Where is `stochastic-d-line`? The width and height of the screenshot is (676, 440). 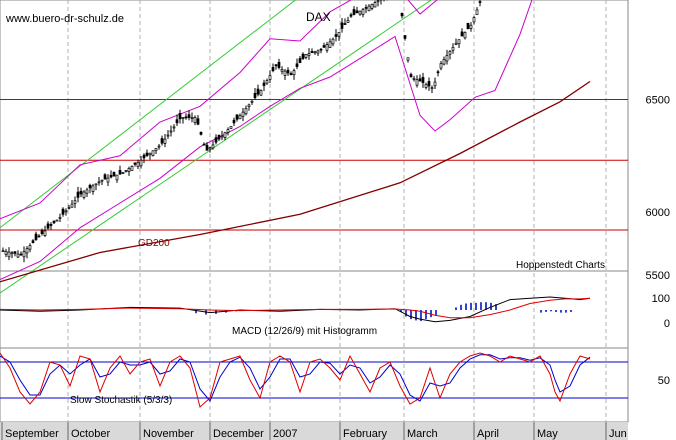 stochastic-d-line is located at coordinates (295, 378).